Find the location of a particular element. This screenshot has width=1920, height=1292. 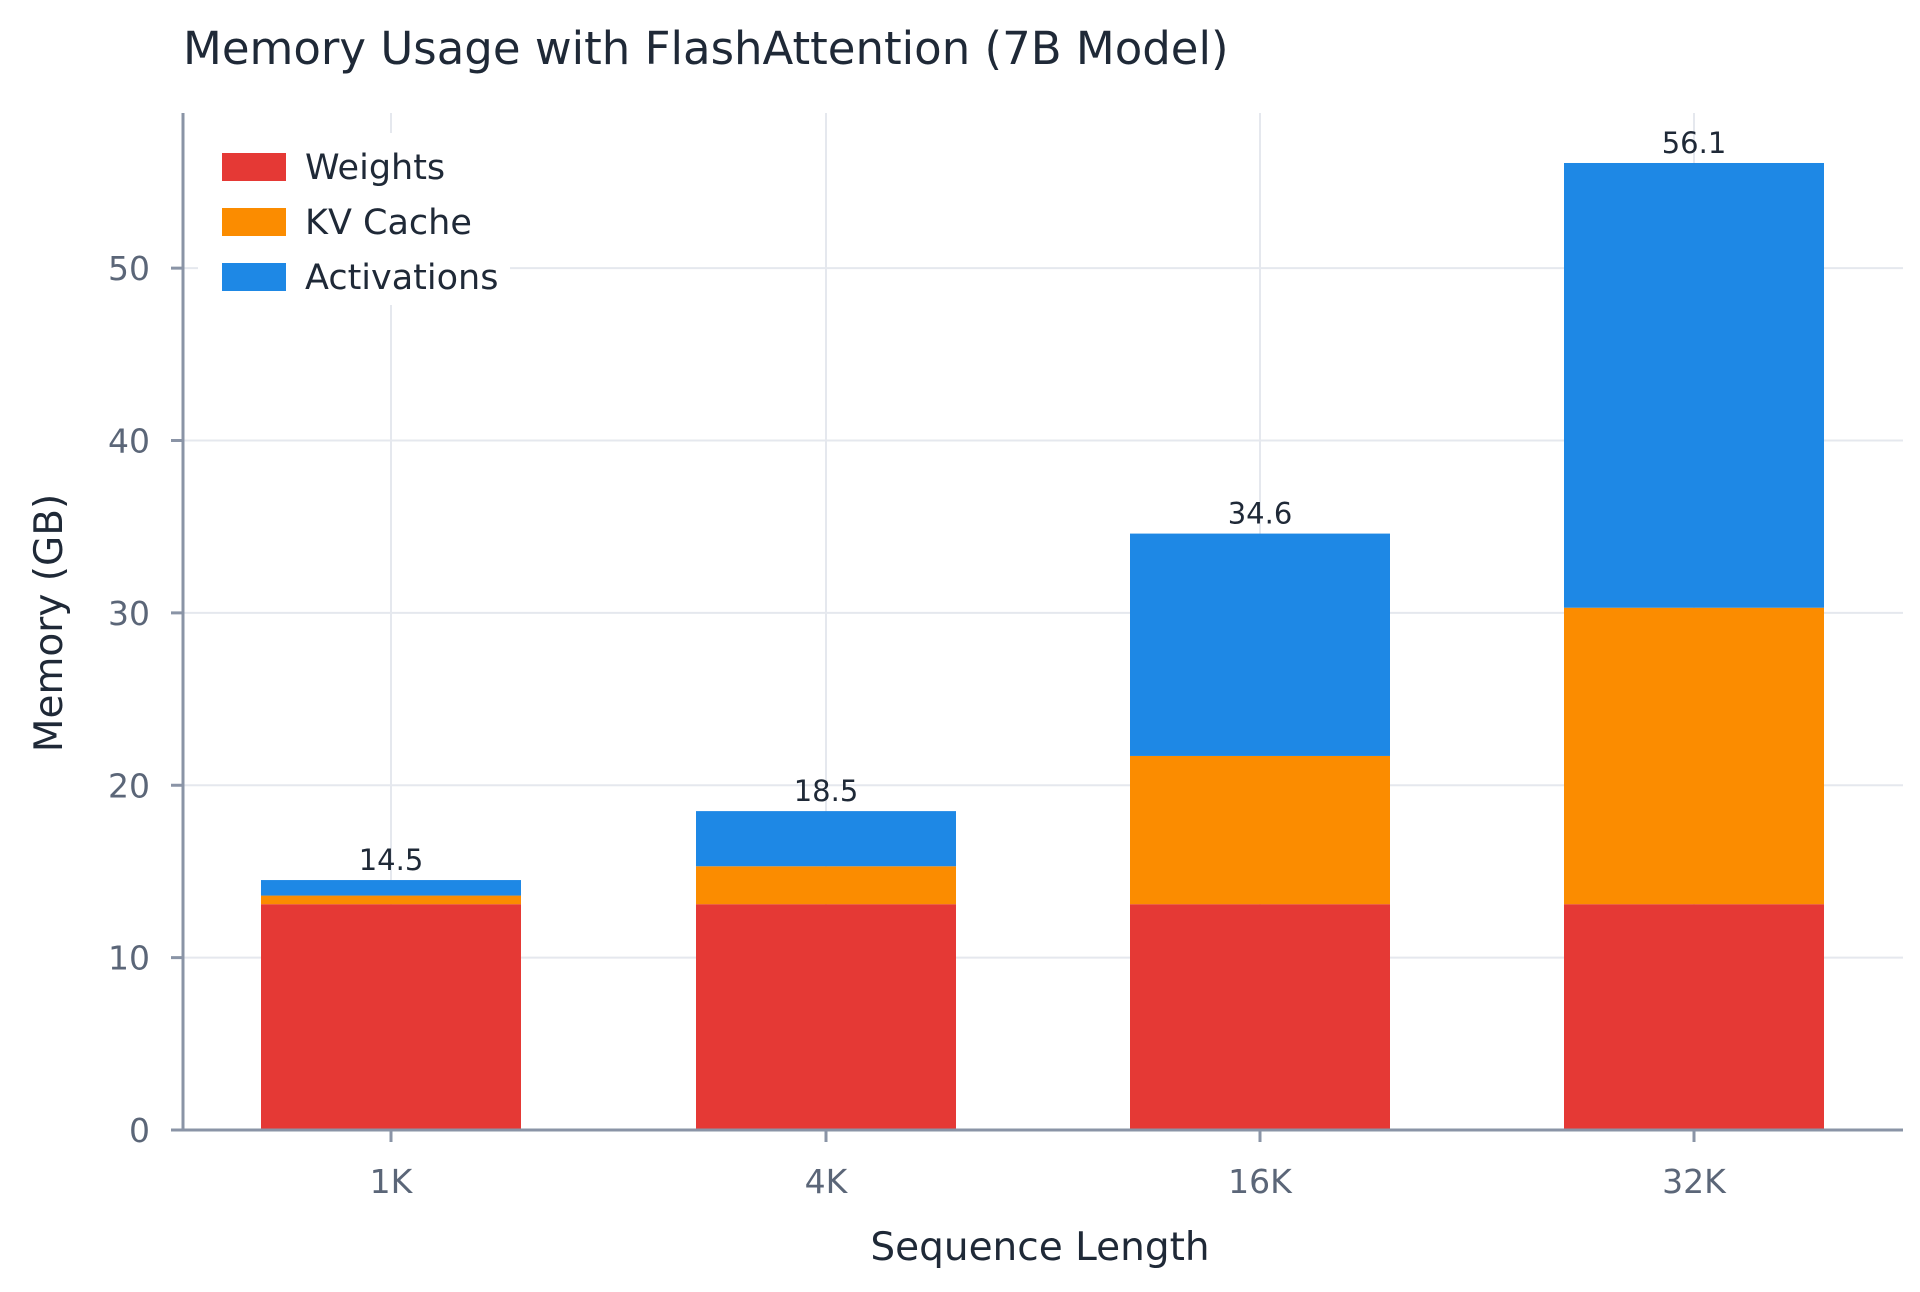

y-axis-label: Memory (GB) is located at coordinates (49, 623).